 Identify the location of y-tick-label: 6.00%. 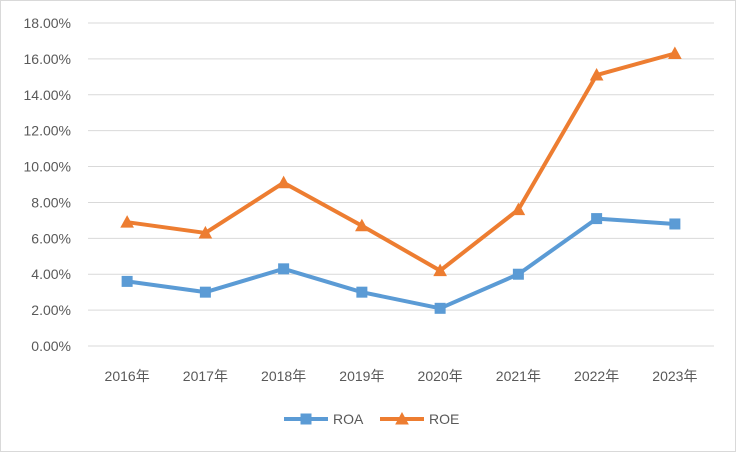
(51, 238).